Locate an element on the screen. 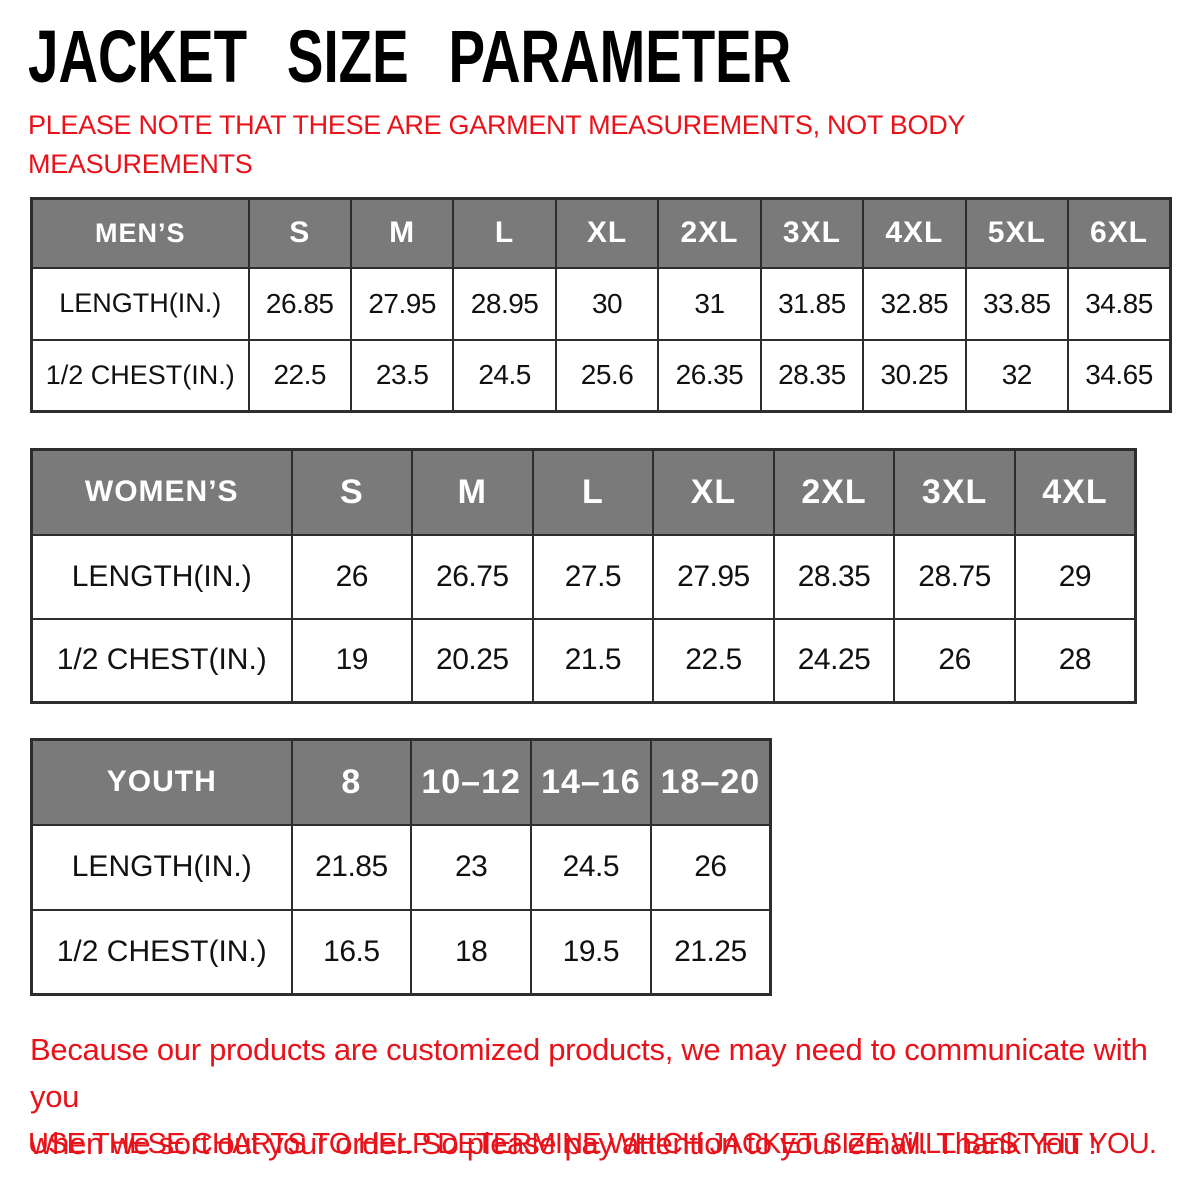 Image resolution: width=1200 pixels, height=1200 pixels. size-header-cell: 8 is located at coordinates (351, 782).